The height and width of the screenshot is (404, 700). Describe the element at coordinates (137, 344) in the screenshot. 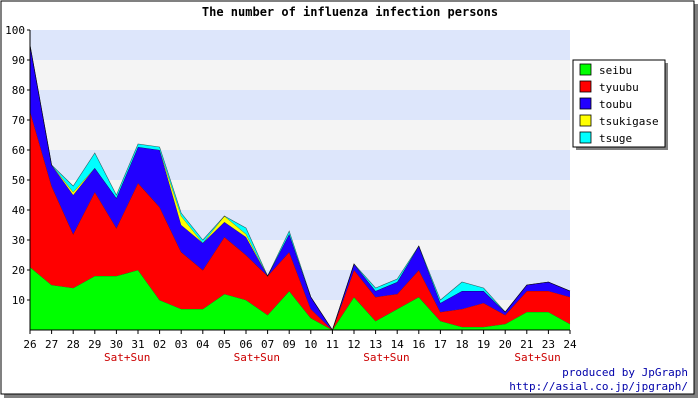

I see `x-tick-label: 31` at that location.